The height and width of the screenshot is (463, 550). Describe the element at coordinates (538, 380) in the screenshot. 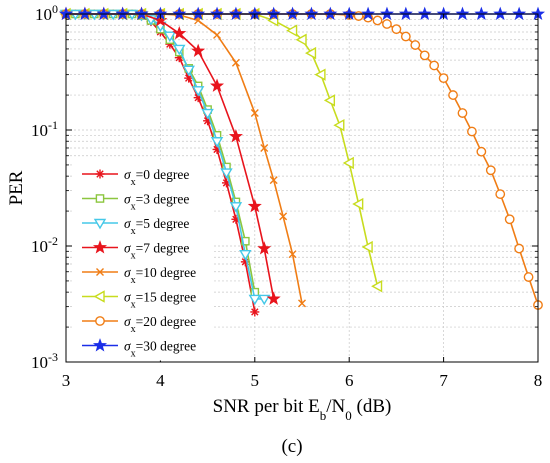

I see `x-tick-label: 8` at that location.